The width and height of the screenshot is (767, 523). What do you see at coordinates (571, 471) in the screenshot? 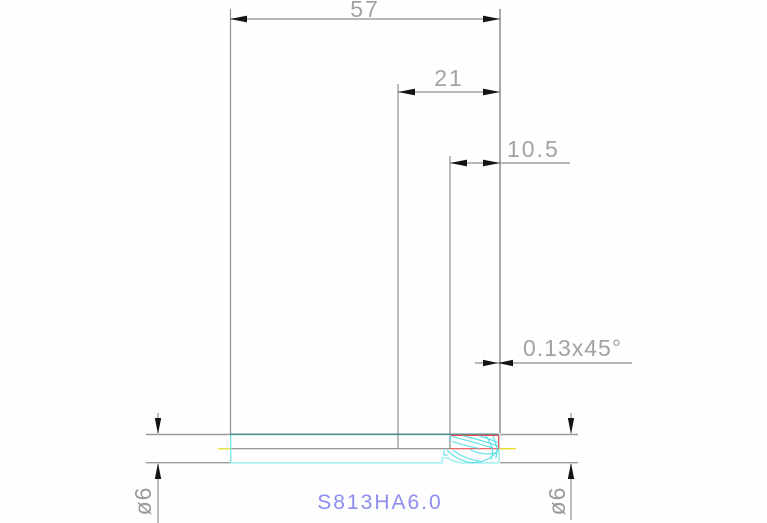
I see `arrowhead-dia-right-up` at bounding box center [571, 471].